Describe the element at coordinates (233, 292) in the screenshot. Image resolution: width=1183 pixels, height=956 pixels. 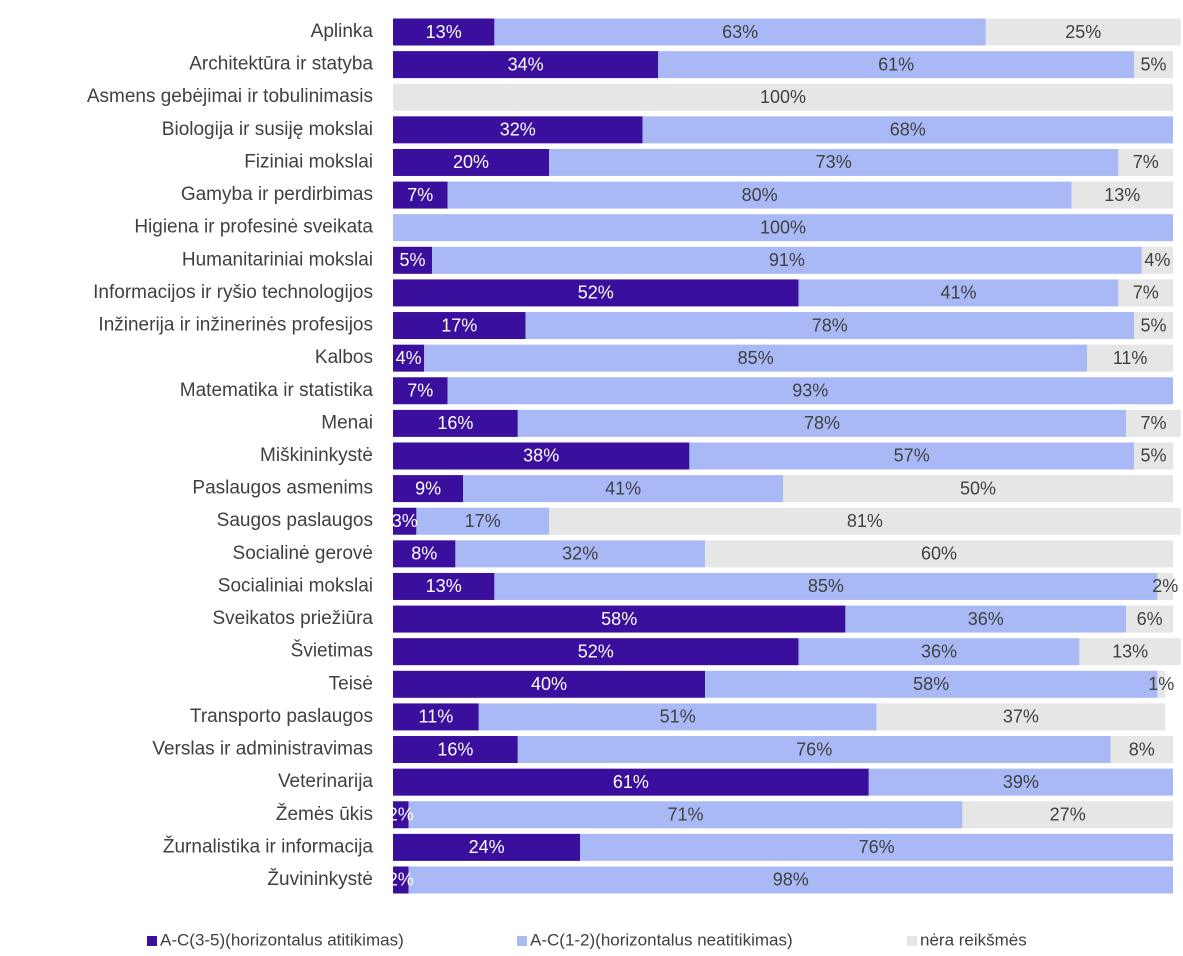
I see `category-label: Informacijos ir ryšio technologijos` at that location.